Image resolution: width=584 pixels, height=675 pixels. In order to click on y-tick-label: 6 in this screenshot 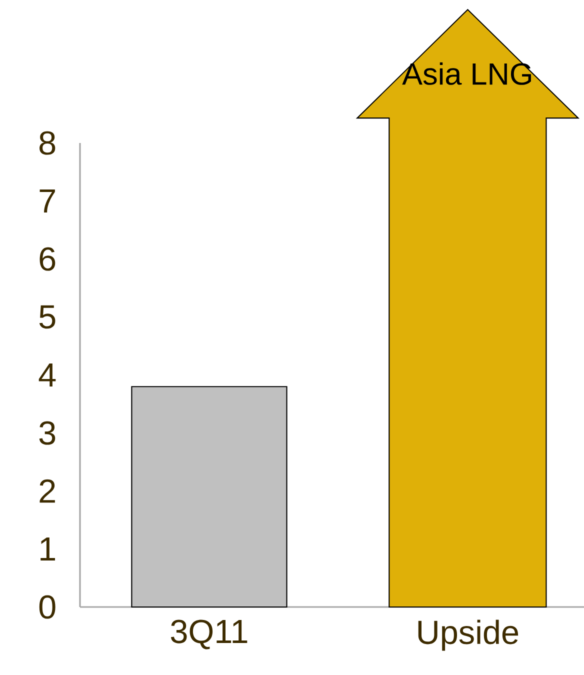, I will do `click(48, 259)`.